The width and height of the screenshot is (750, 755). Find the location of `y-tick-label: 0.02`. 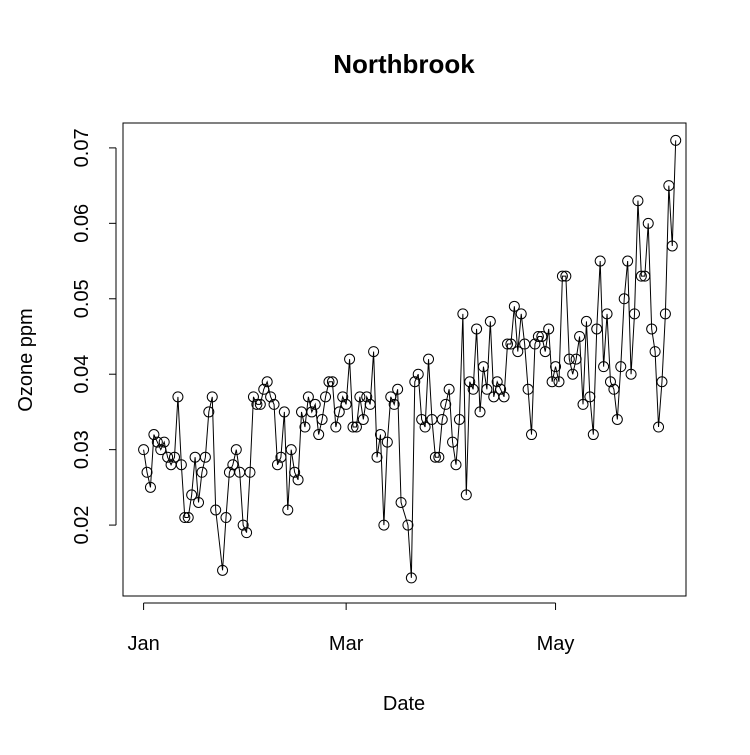

y-tick-label: 0.02 is located at coordinates (82, 525).